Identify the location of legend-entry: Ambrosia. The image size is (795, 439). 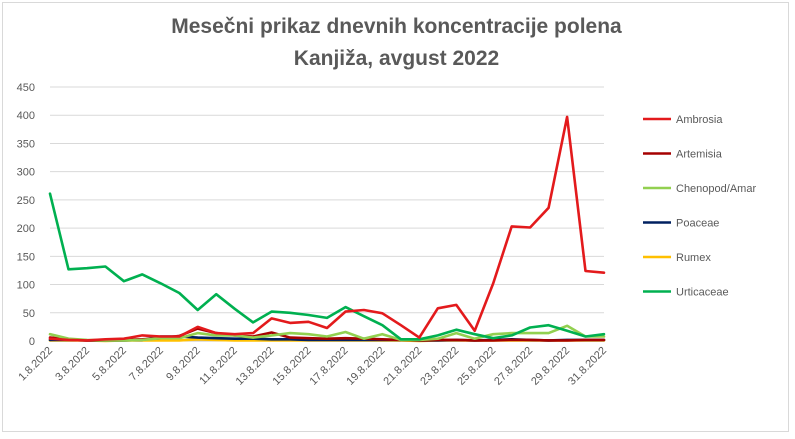
(699, 120).